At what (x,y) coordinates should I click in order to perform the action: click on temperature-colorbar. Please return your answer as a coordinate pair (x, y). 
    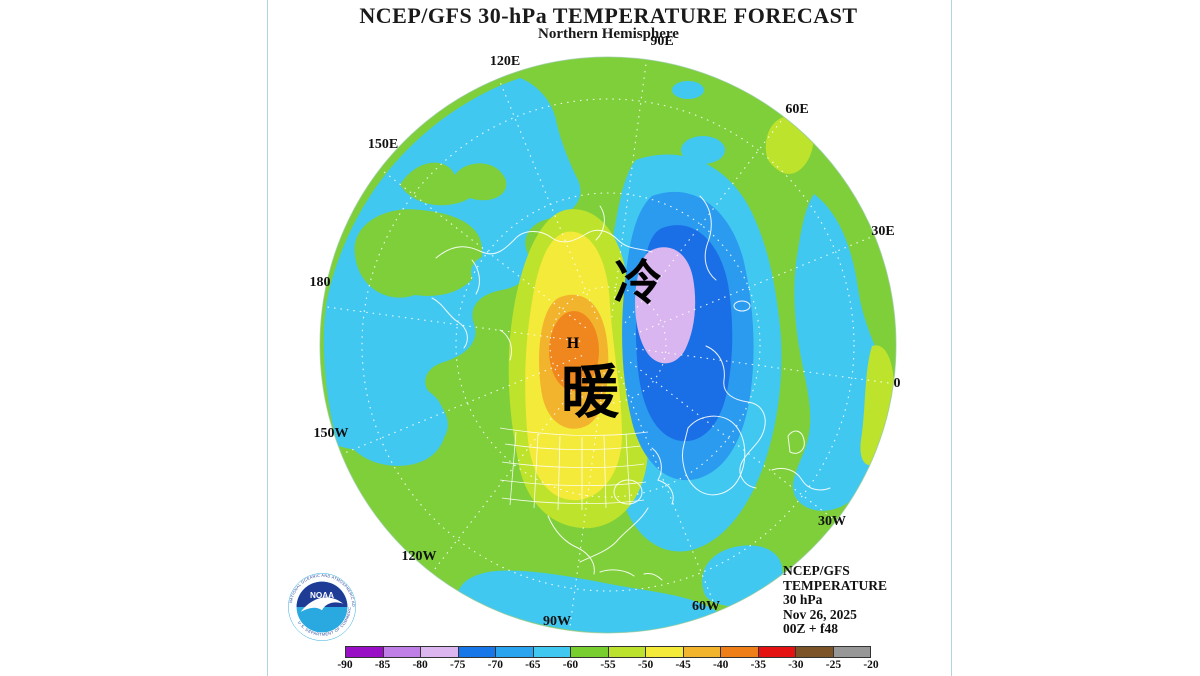
    Looking at the image, I should click on (608, 652).